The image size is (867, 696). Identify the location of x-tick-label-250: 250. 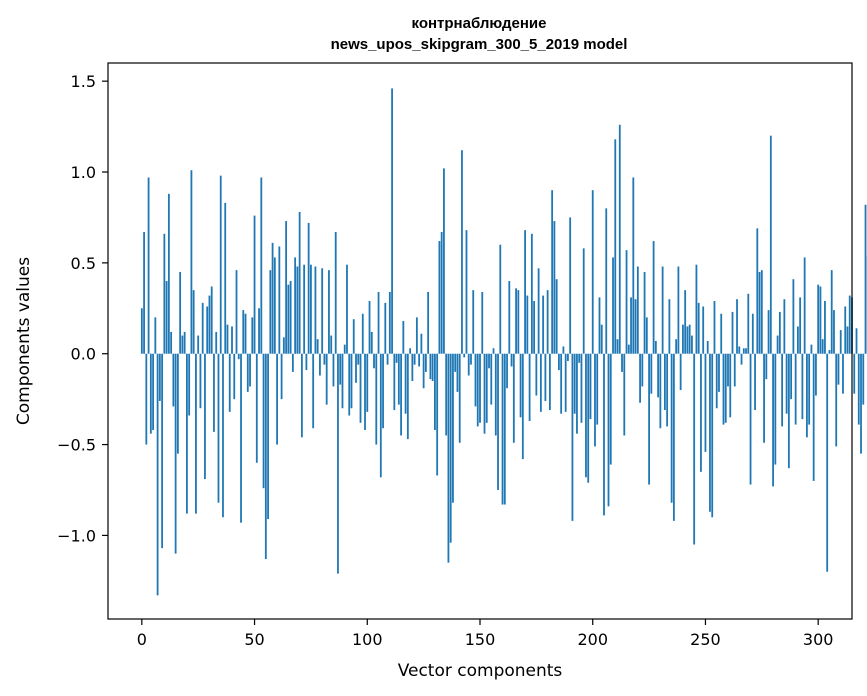
(705, 639).